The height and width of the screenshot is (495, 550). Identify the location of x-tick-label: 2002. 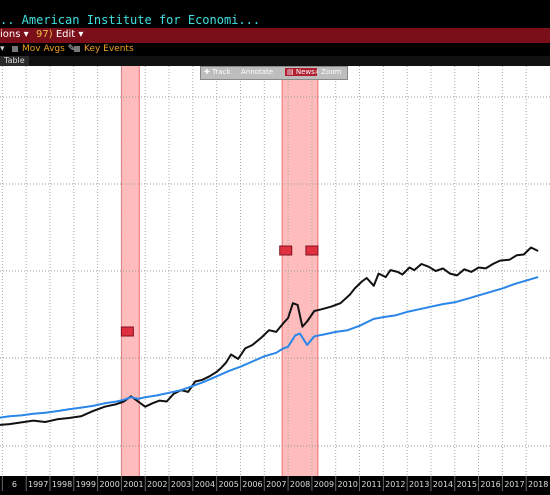
(157, 484).